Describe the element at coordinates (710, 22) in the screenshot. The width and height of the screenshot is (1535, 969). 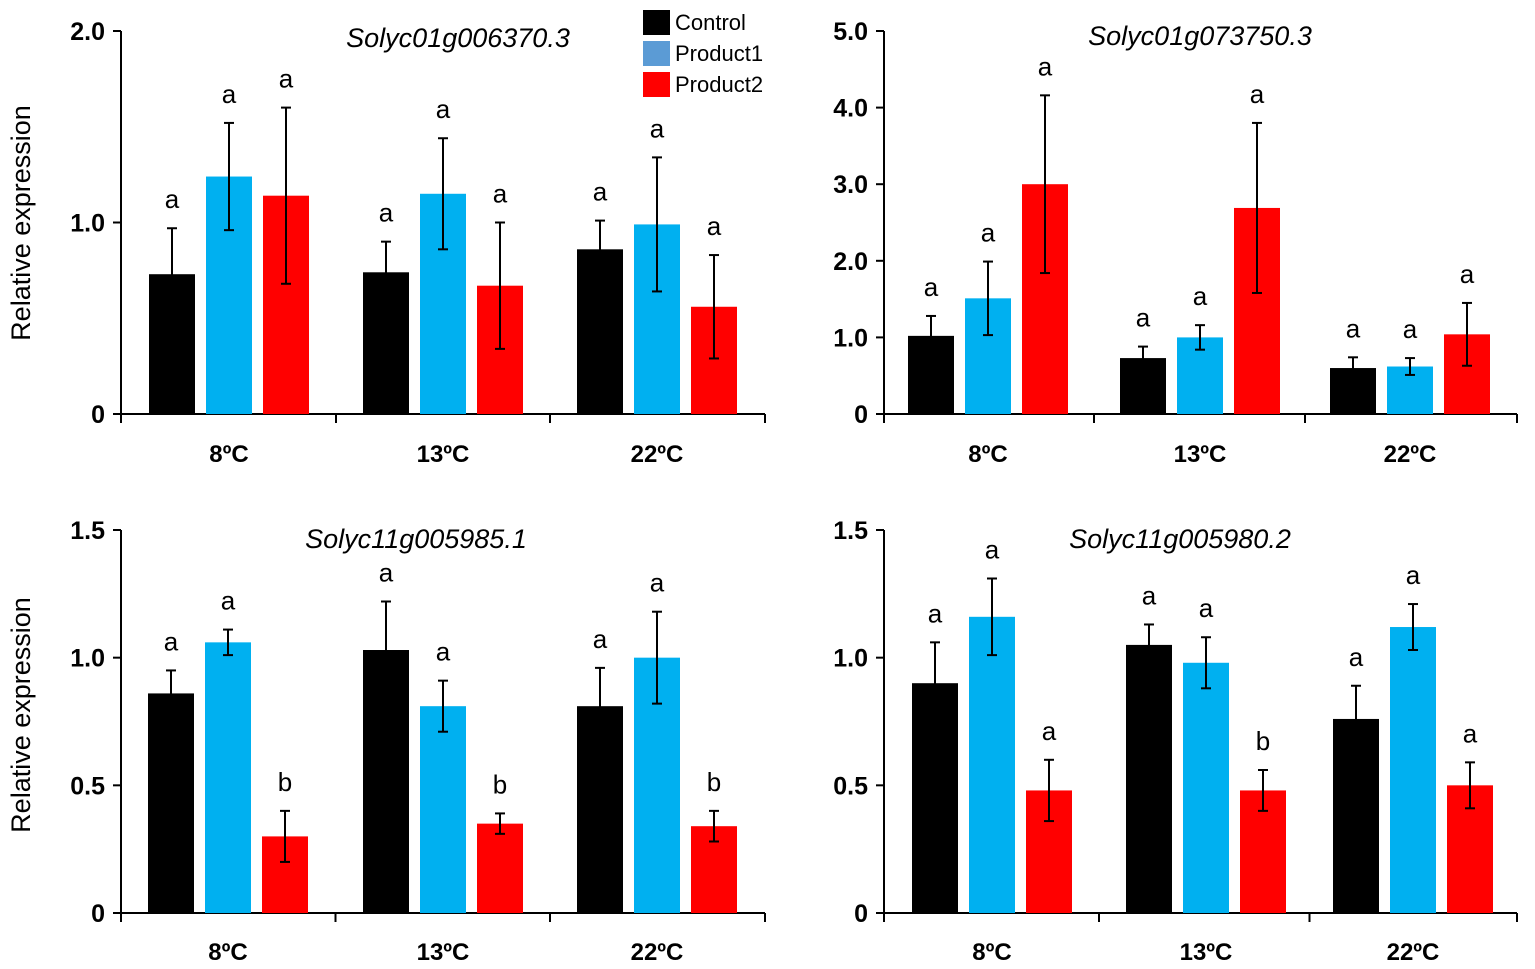
I see `legend-label-control: Control` at that location.